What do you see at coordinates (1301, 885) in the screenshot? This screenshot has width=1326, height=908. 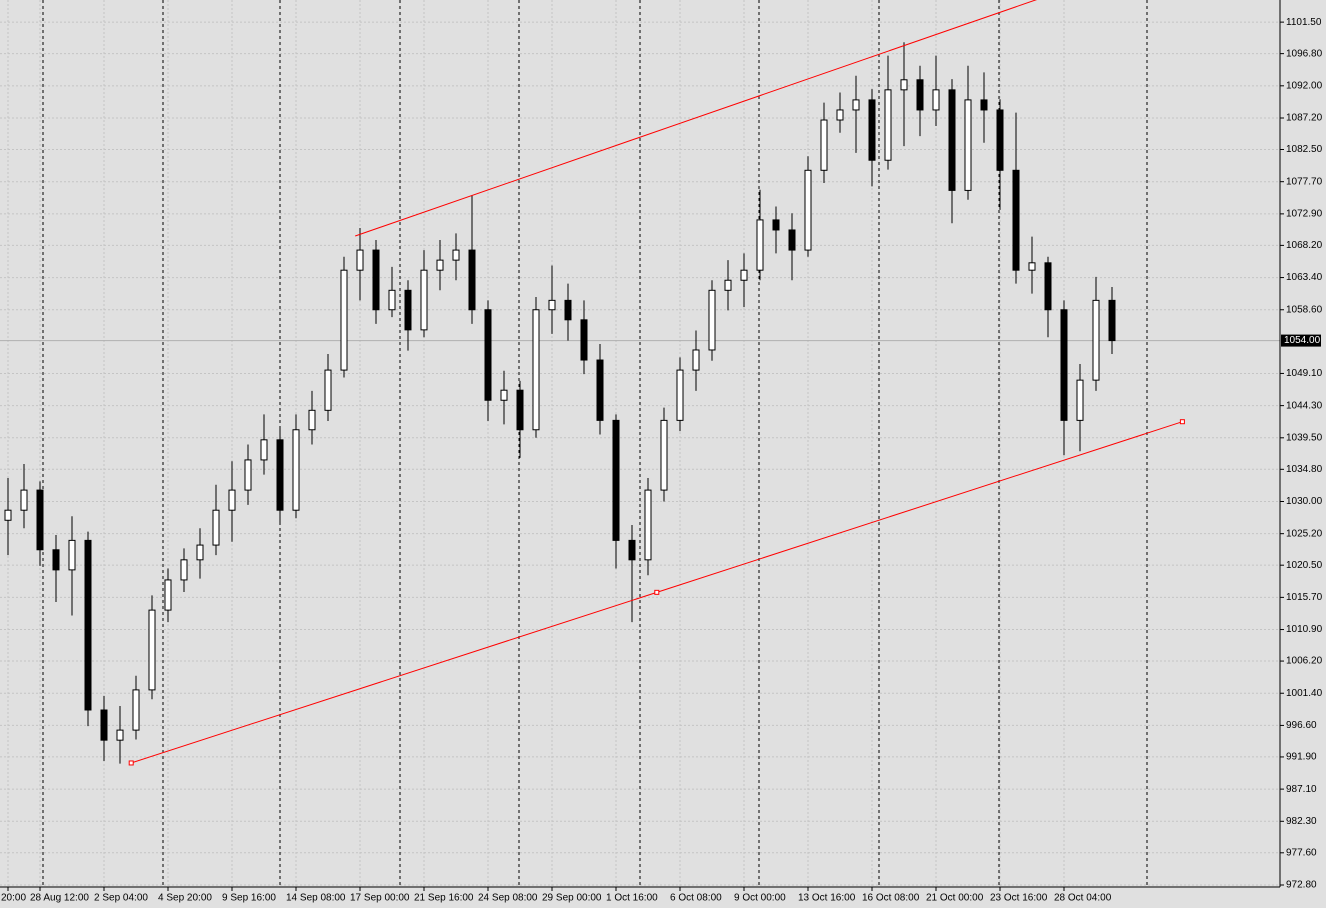 I see `y-tick-label: 972.80` at bounding box center [1301, 885].